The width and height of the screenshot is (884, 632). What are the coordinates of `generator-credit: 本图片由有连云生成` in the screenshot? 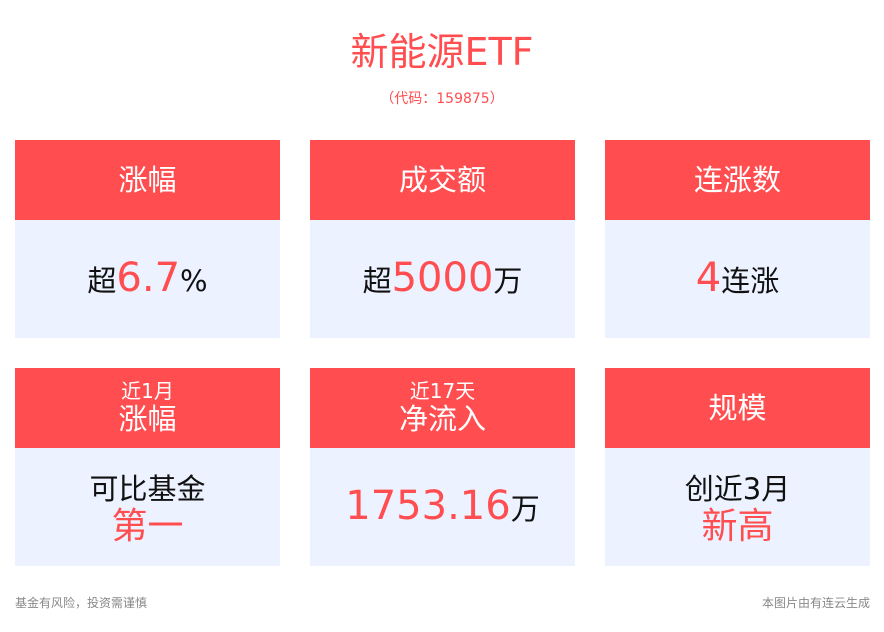 It's located at (815, 603).